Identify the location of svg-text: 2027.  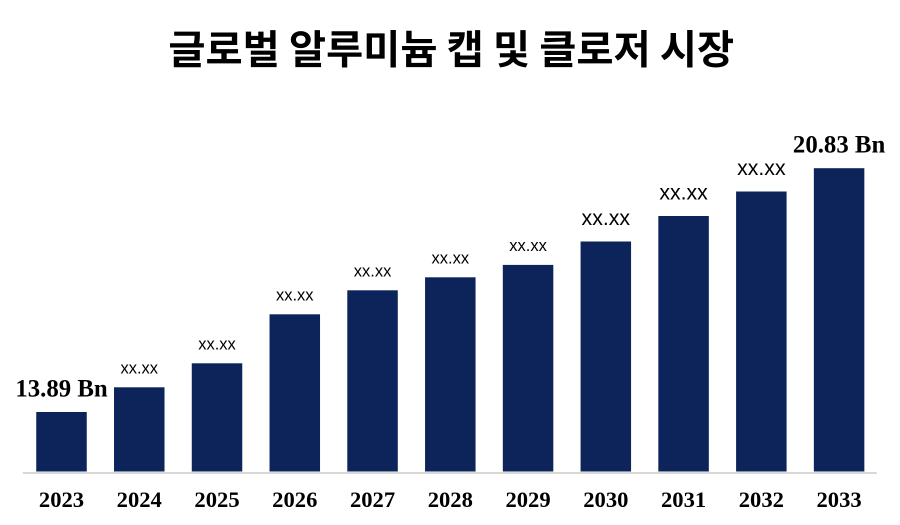
(372, 499).